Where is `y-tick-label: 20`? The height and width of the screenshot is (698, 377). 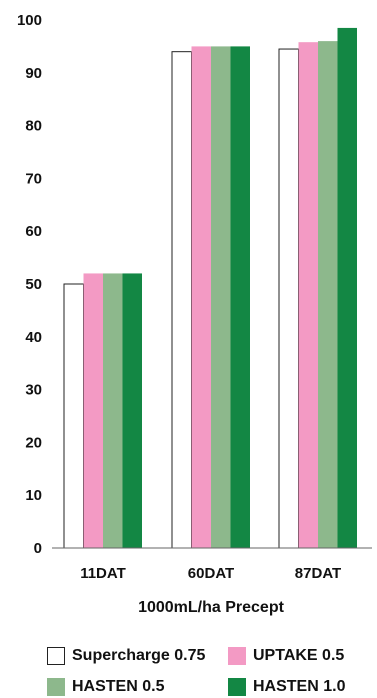 y-tick-label: 20 is located at coordinates (33, 442).